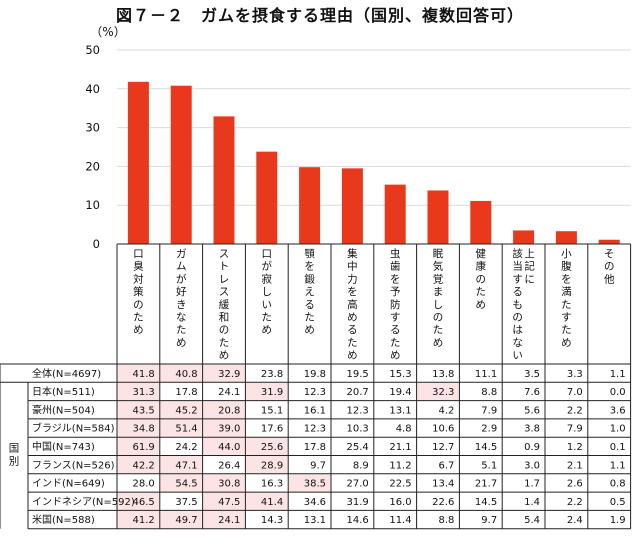 This screenshot has height=536, width=640. I want to click on category-label-char: 該, so click(517, 253).